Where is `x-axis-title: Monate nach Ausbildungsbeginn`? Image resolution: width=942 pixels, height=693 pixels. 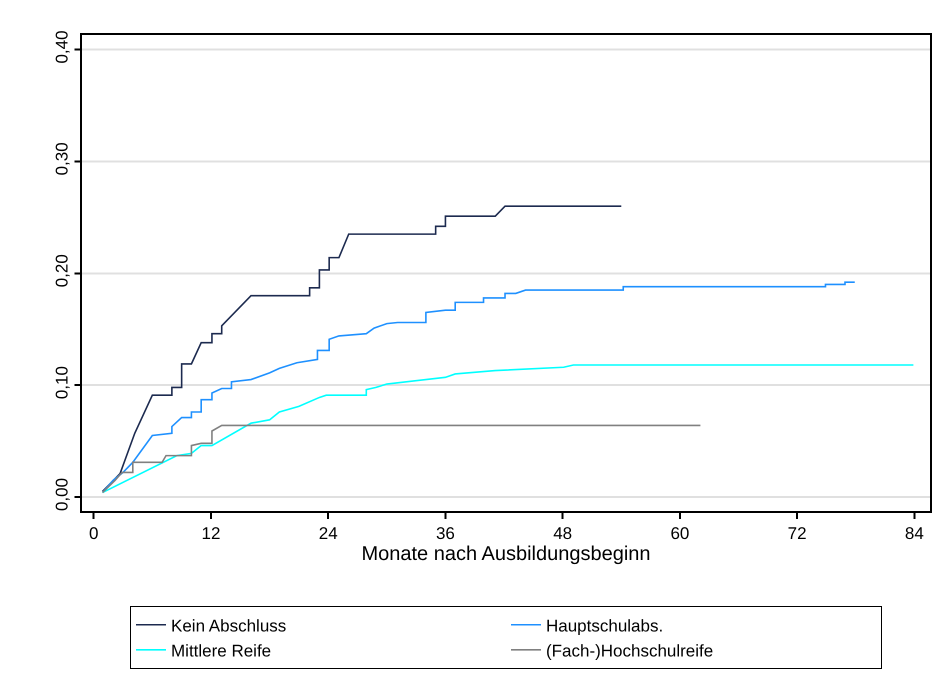 x-axis-title: Monate nach Ausbildungsbeginn is located at coordinates (506, 554).